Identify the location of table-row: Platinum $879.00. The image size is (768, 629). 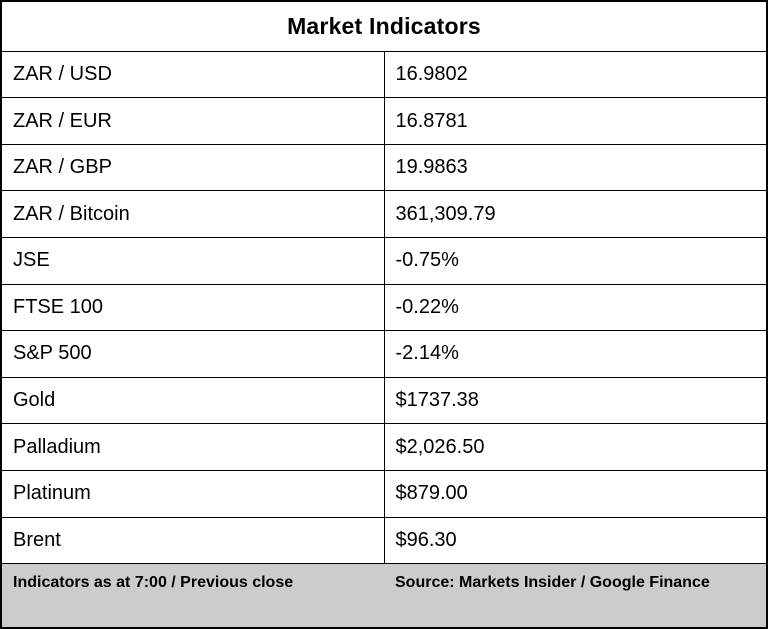
(384, 493).